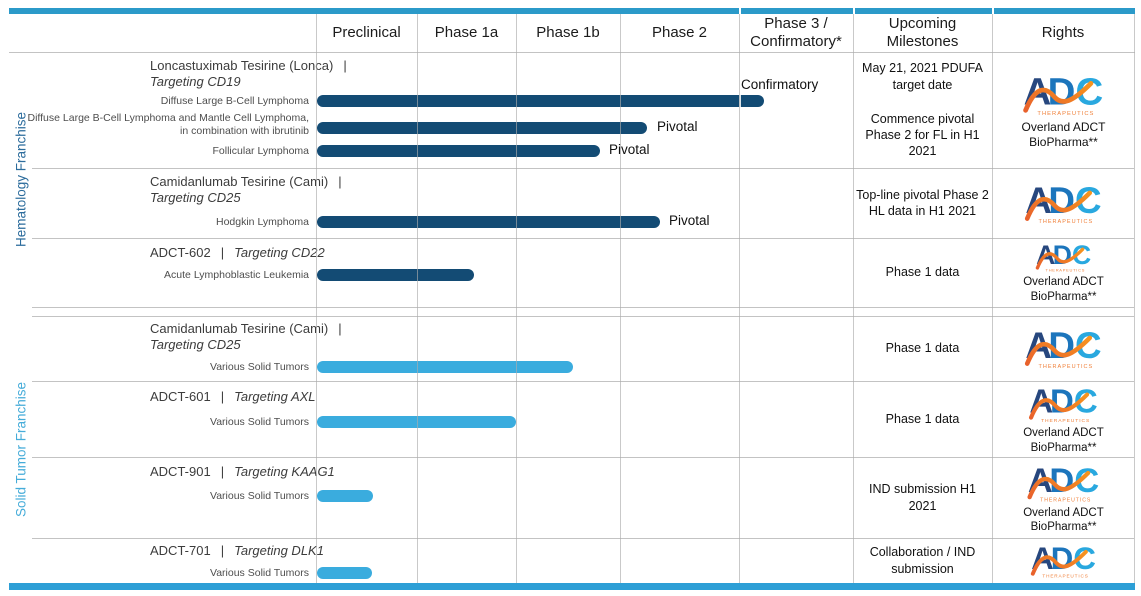  What do you see at coordinates (180, 252) in the screenshot?
I see `program-name: ADCT-602` at bounding box center [180, 252].